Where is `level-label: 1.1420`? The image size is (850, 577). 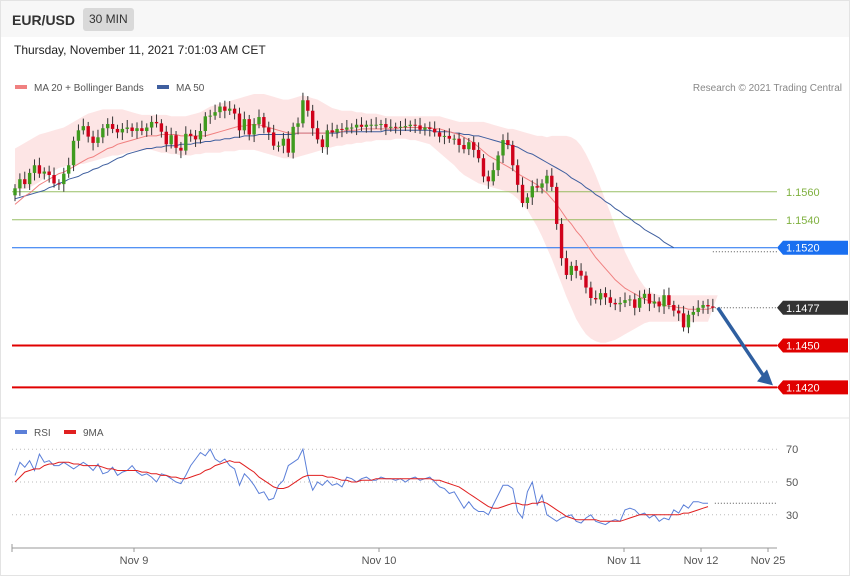
level-label: 1.1420 is located at coordinates (803, 388).